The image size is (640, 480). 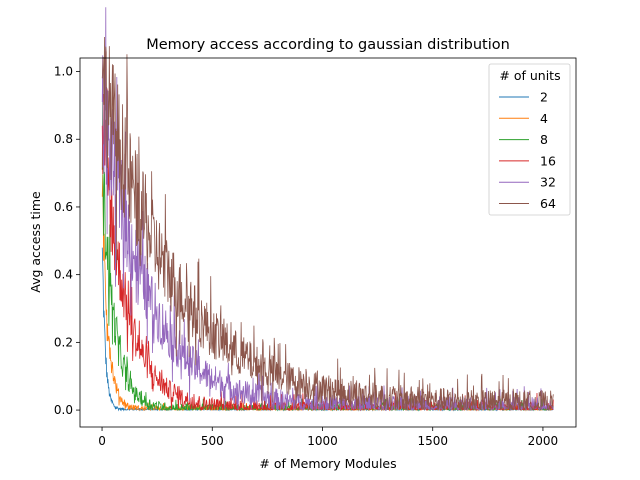 I want to click on legend-label: 2, so click(x=544, y=97).